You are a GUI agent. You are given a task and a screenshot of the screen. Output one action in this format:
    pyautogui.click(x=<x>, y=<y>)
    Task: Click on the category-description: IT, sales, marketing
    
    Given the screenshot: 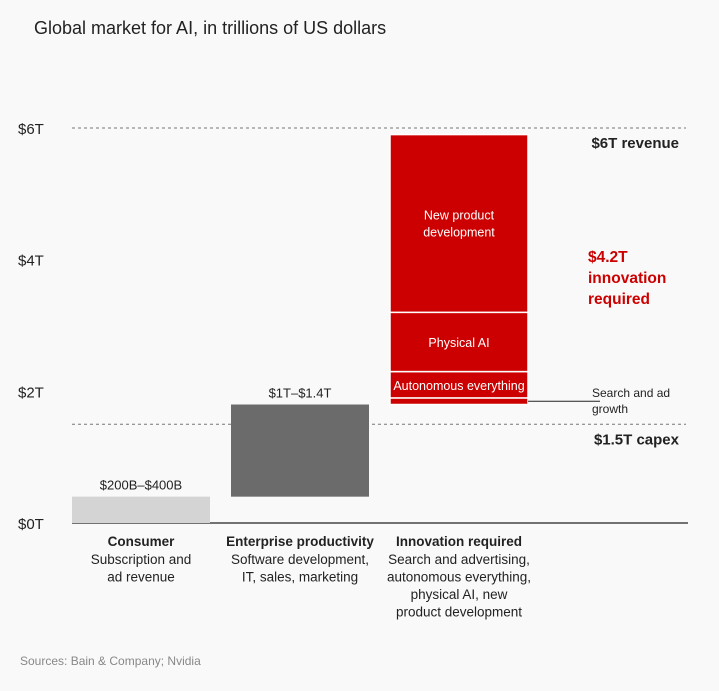 What is the action you would take?
    pyautogui.click(x=300, y=577)
    